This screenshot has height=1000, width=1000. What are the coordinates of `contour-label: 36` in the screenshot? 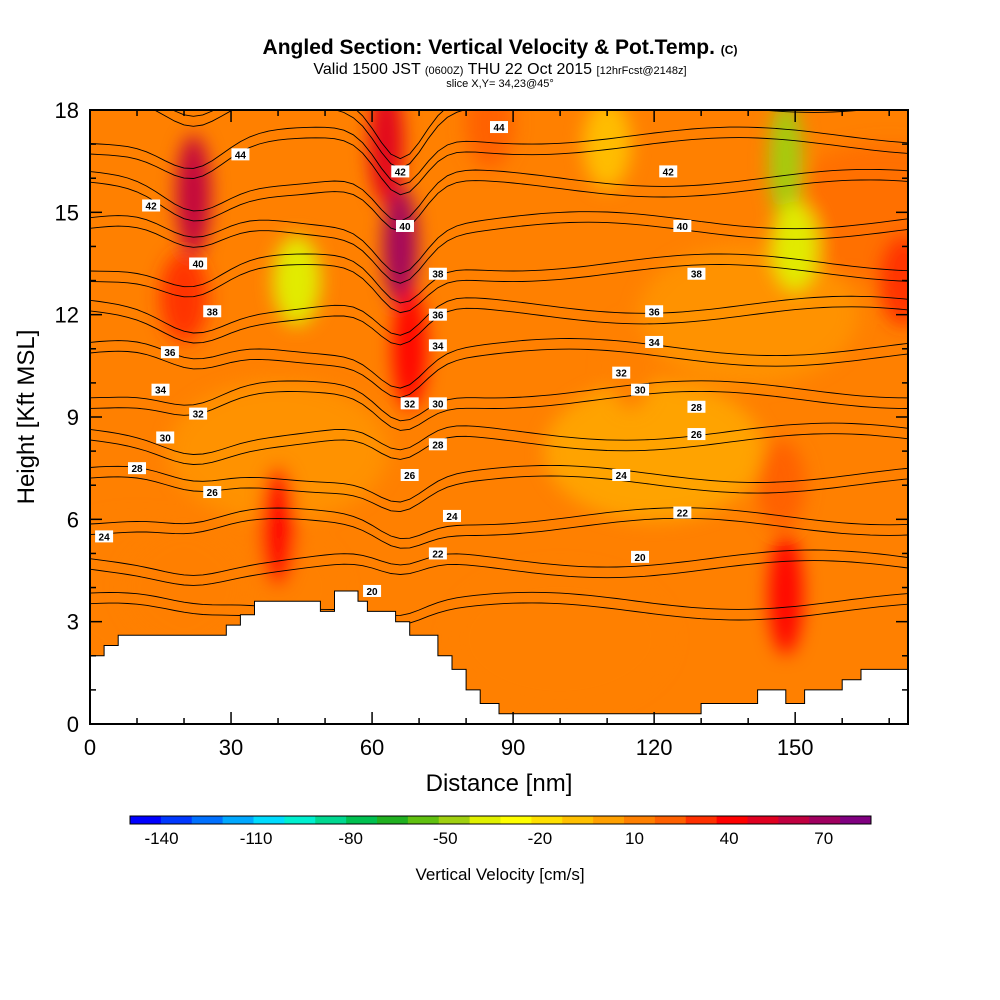 It's located at (655, 312).